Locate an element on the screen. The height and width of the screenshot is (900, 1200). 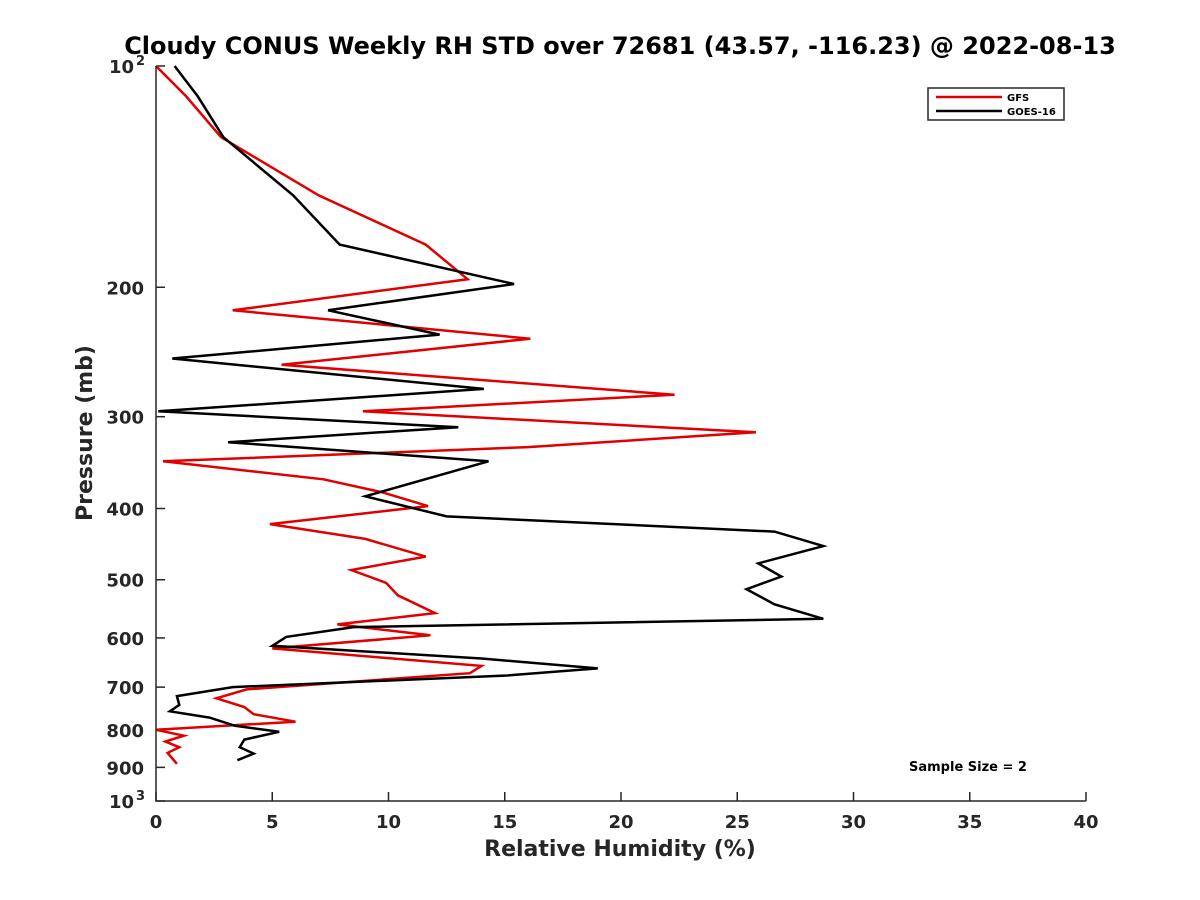
x-axis-ticks: 0 5 10 15 20 25 30 35 40 is located at coordinates (624, 812).